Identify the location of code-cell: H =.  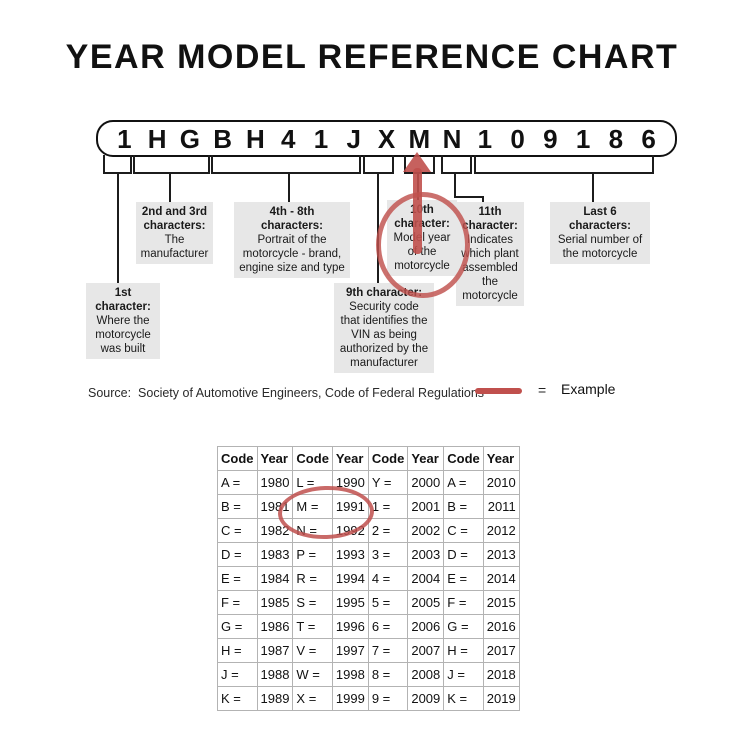
(463, 650).